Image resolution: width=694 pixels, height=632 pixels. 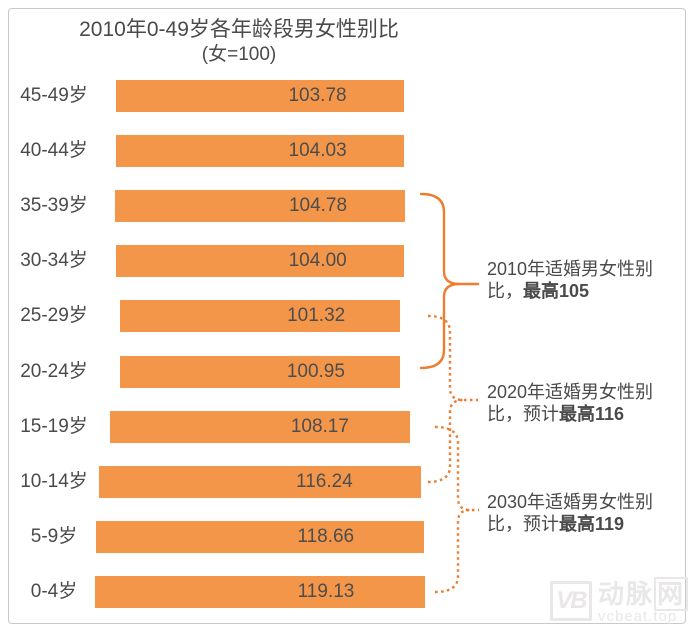 What do you see at coordinates (570, 403) in the screenshot?
I see `annotation-2020-text: 2020年适婚男女性别比，预计` at bounding box center [570, 403].